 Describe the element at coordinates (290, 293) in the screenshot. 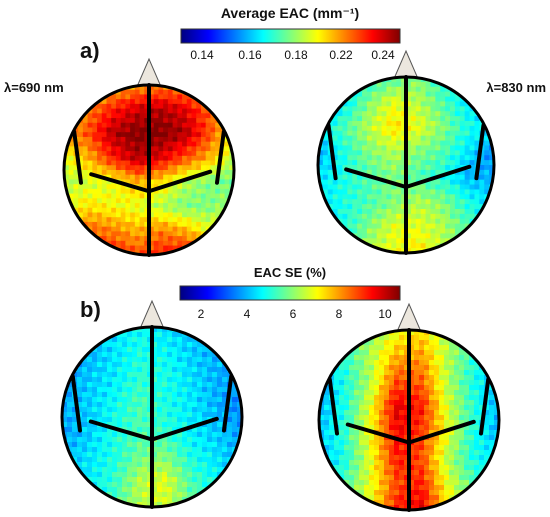

I see `colorbar-b` at that location.